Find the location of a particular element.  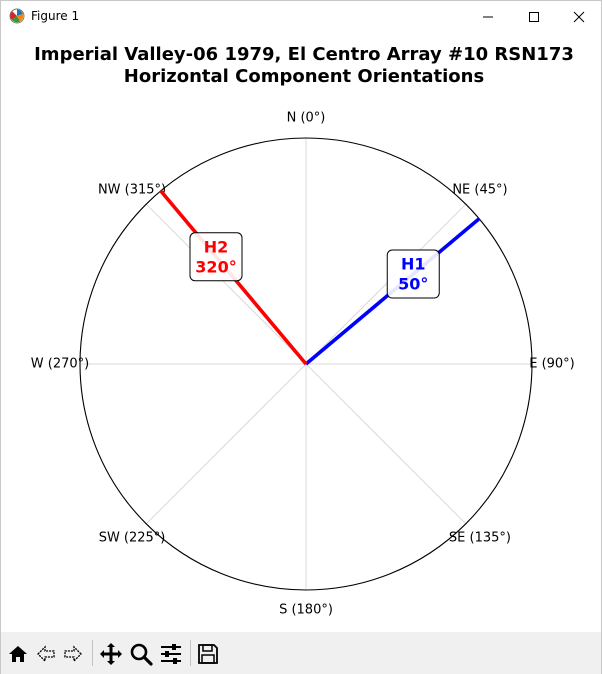

direction-label: S (180°) is located at coordinates (306, 610).